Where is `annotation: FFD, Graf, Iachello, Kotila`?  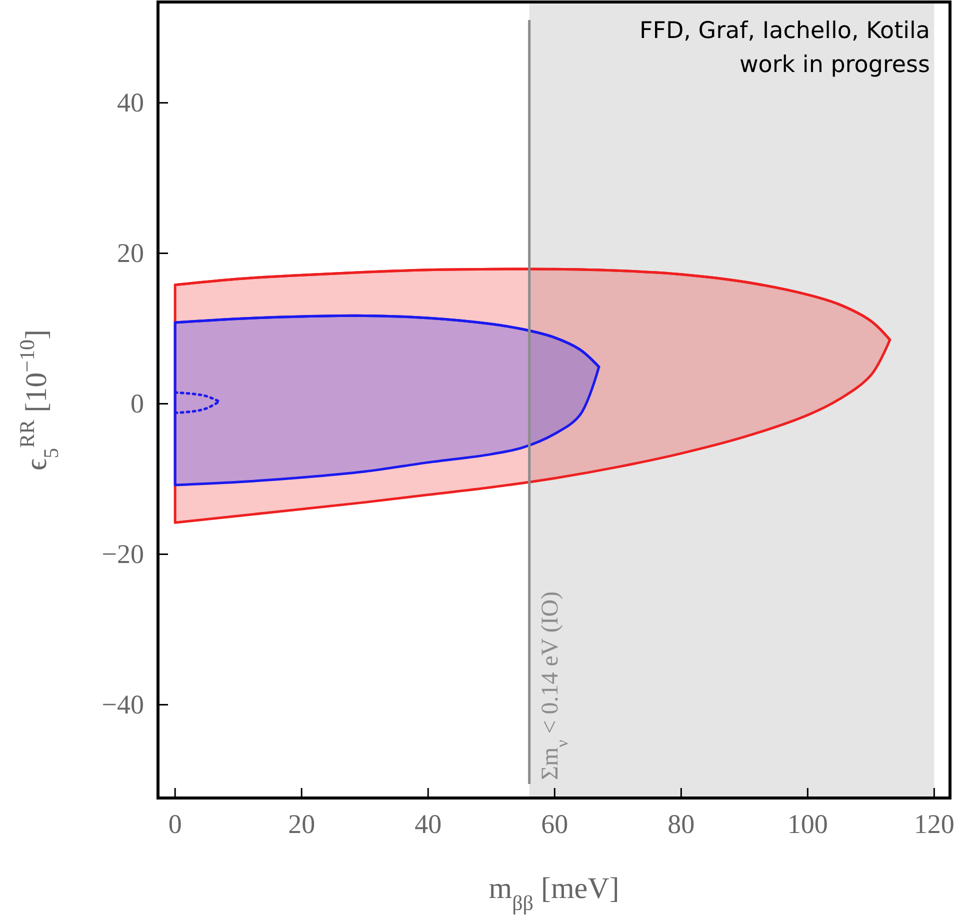
annotation: FFD, Graf, Iachello, Kotila is located at coordinates (784, 31).